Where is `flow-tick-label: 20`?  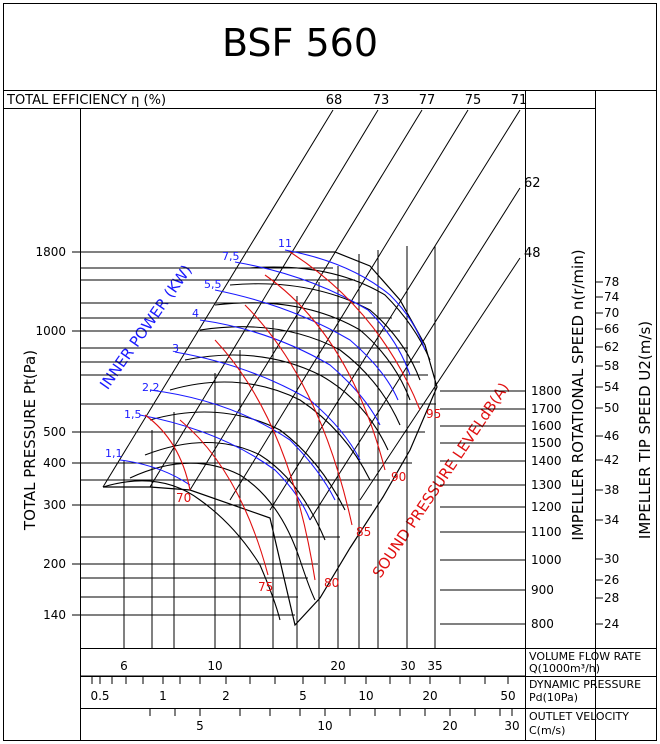 flow-tick-label: 20 is located at coordinates (337, 666).